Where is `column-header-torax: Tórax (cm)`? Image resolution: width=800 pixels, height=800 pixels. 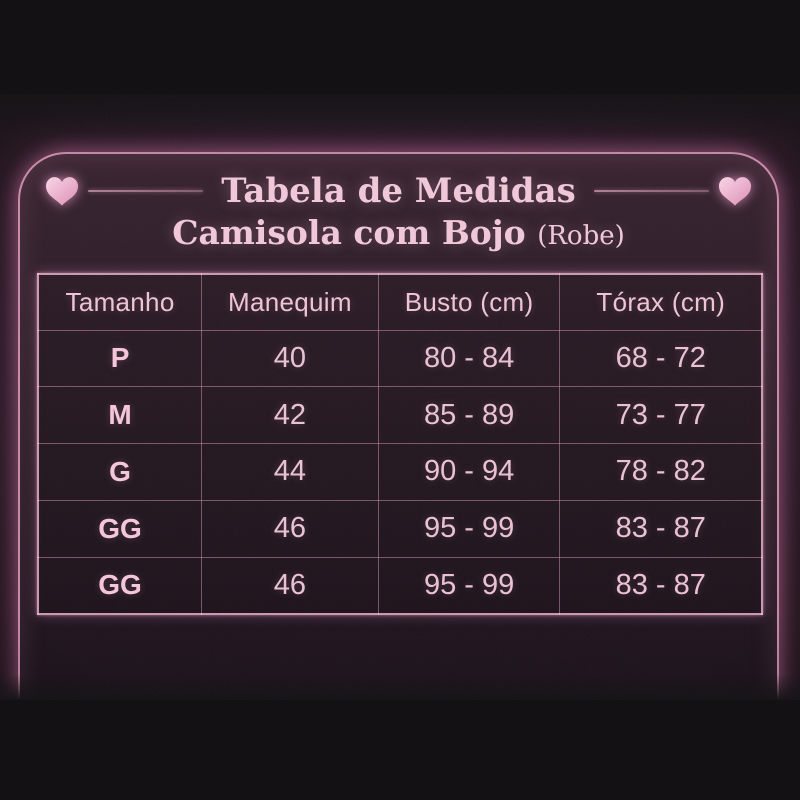
column-header-torax: Tórax (cm) is located at coordinates (661, 302).